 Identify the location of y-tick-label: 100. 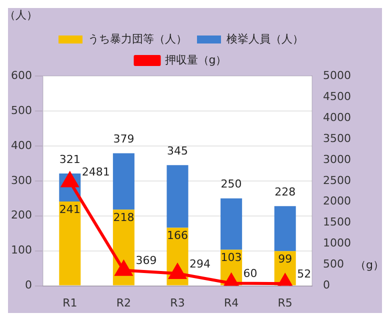
(21, 250).